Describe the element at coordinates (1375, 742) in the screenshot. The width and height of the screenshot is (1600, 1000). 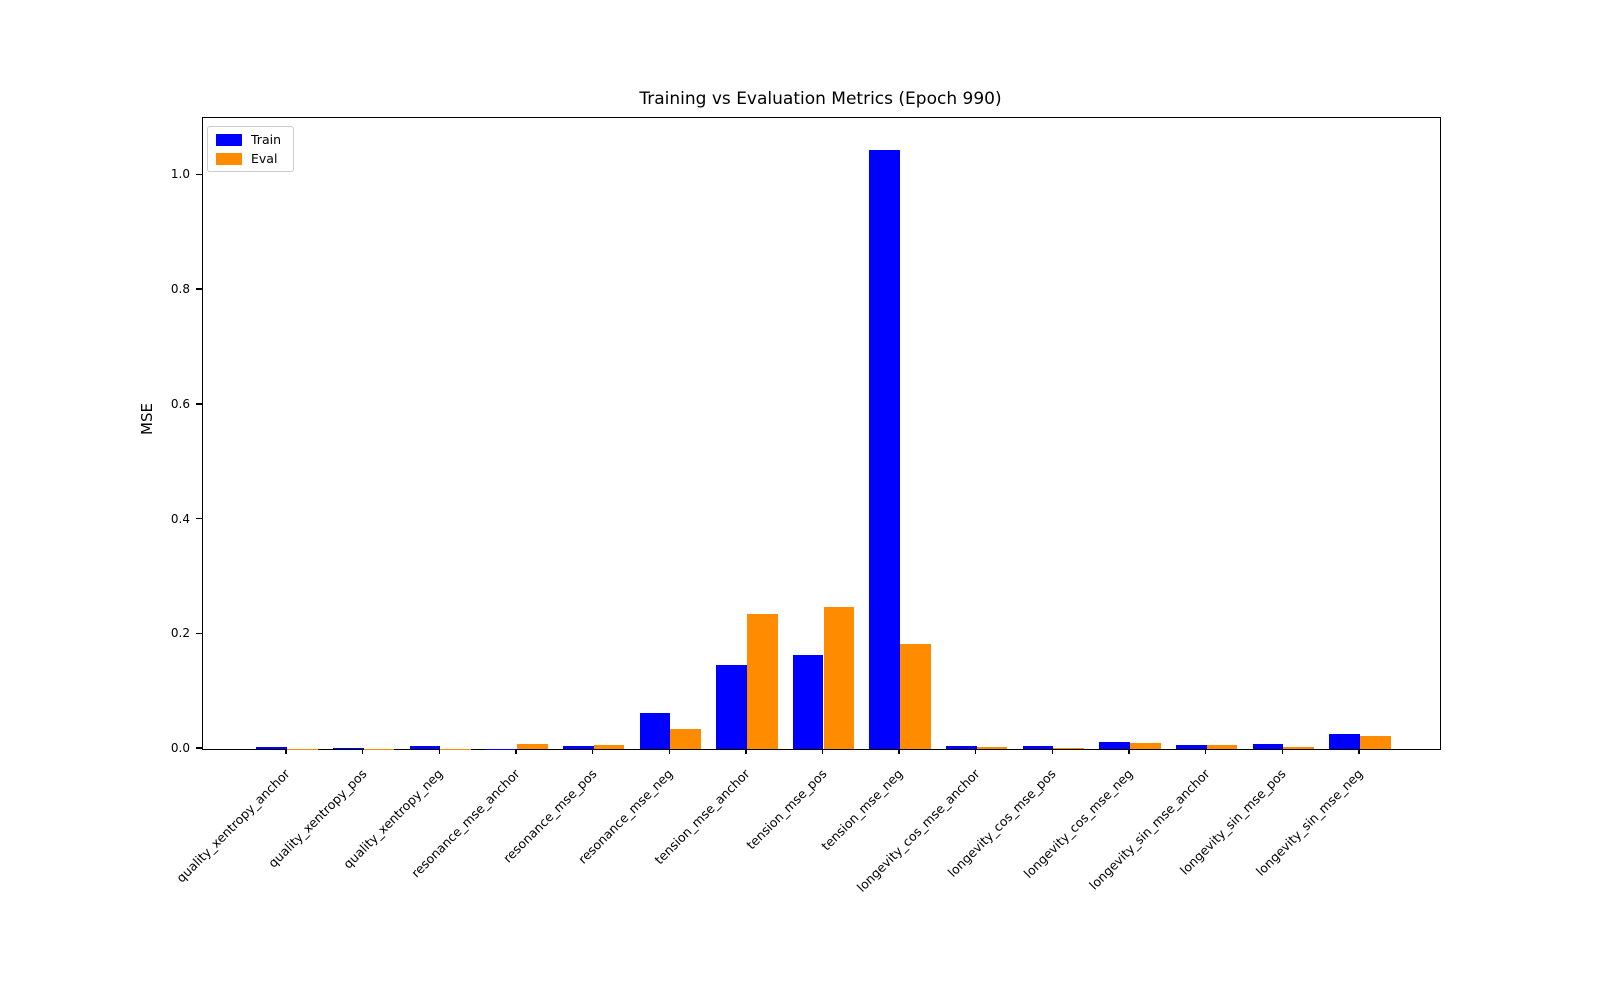
I see `eval-bar-longevity_sin_mse_neg` at that location.